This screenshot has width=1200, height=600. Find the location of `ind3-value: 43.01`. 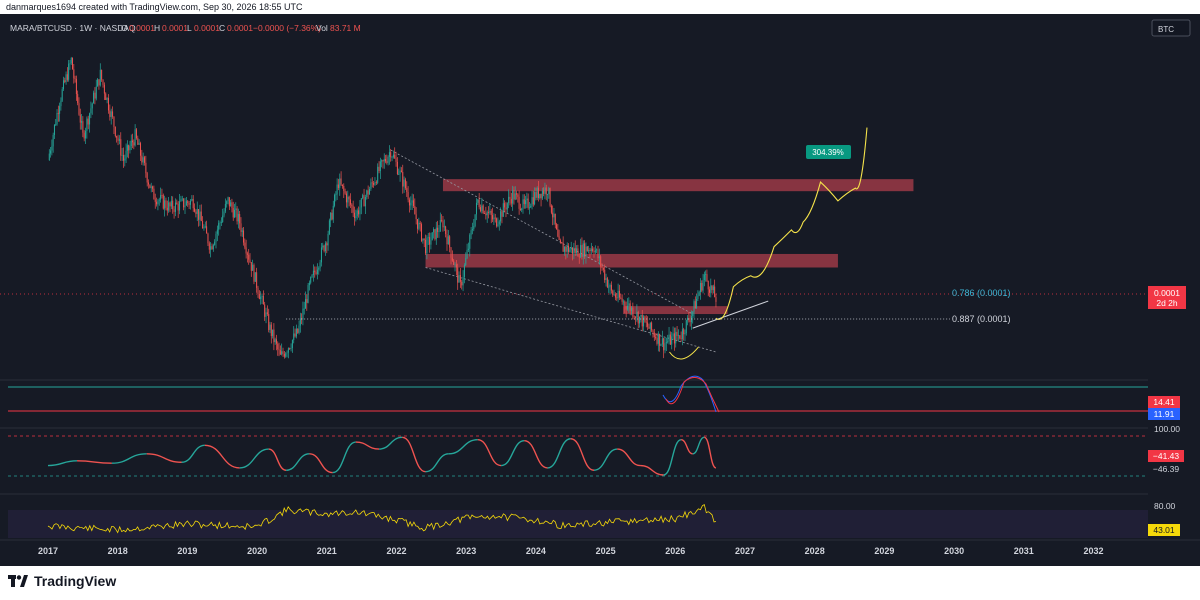

ind3-value: 43.01 is located at coordinates (1164, 530).